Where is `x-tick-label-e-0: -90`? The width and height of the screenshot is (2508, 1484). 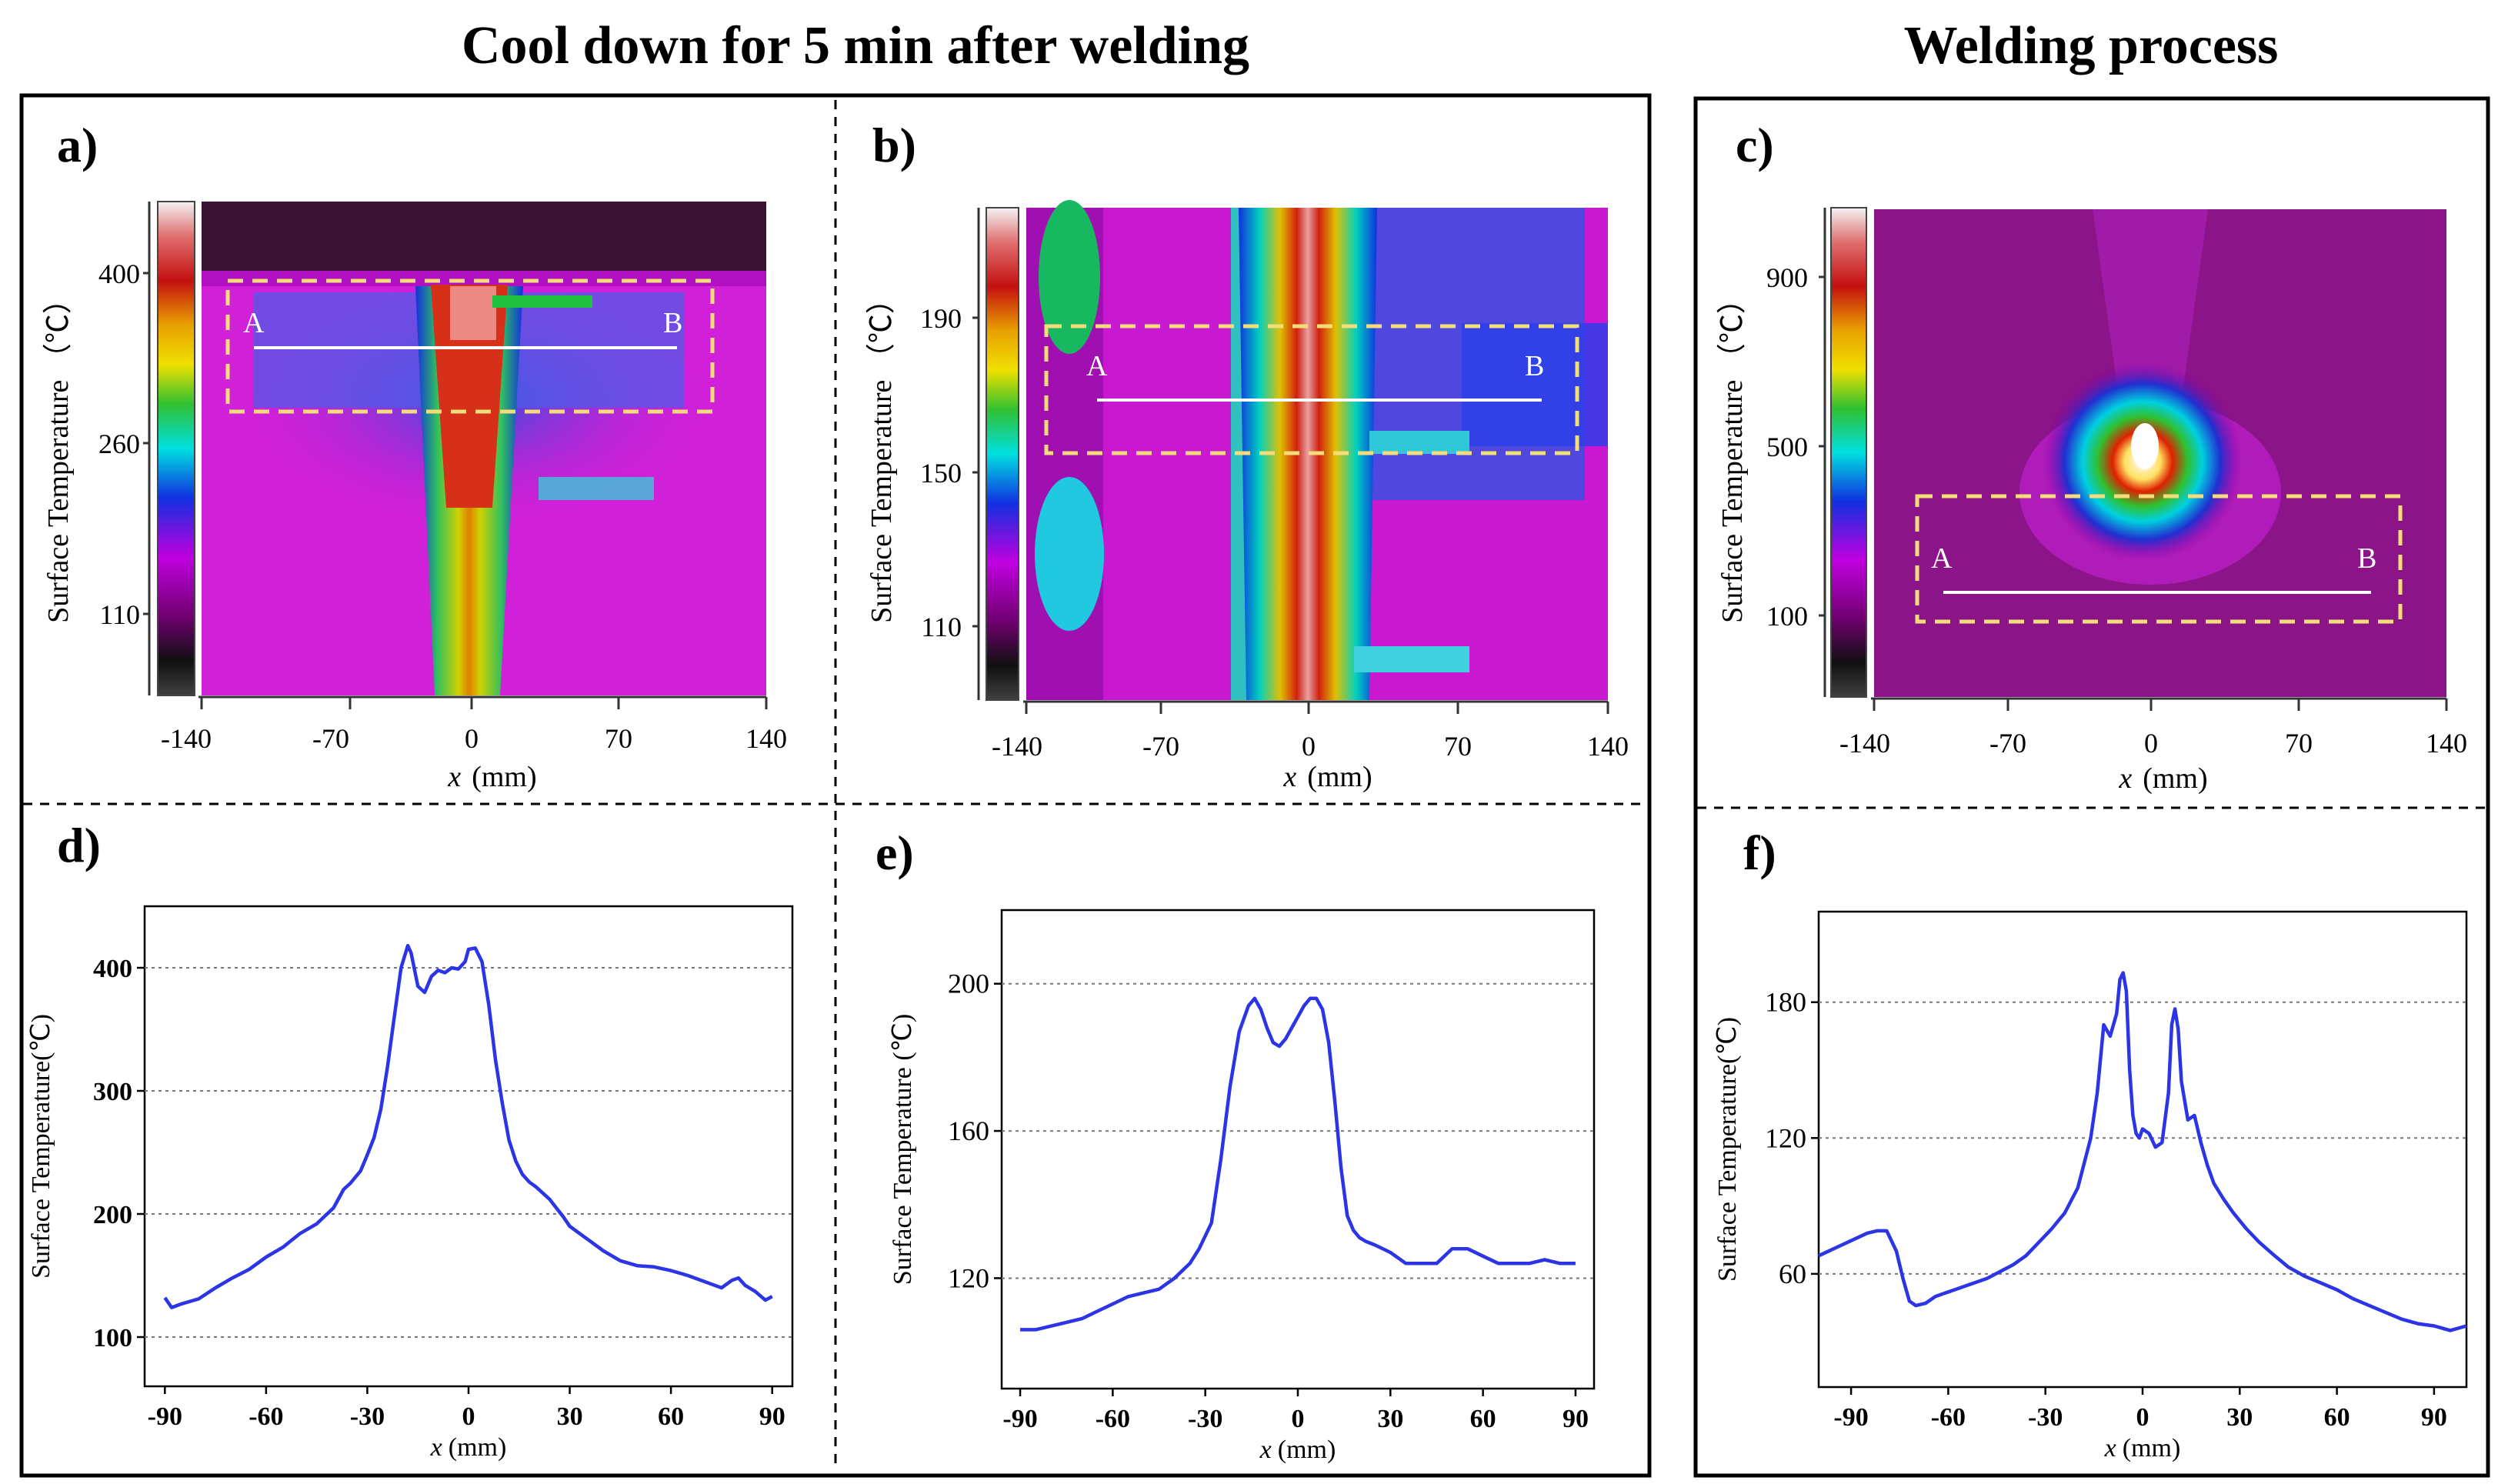 x-tick-label-e-0: -90 is located at coordinates (1020, 1419).